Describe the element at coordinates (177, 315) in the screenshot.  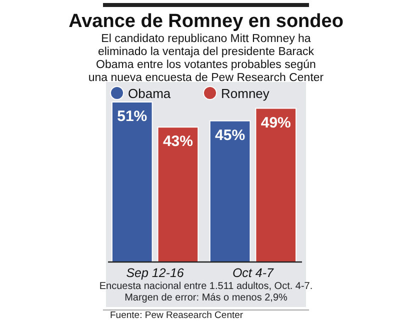
I see `source-note: Fuente: Pew Reasearch Center` at that location.